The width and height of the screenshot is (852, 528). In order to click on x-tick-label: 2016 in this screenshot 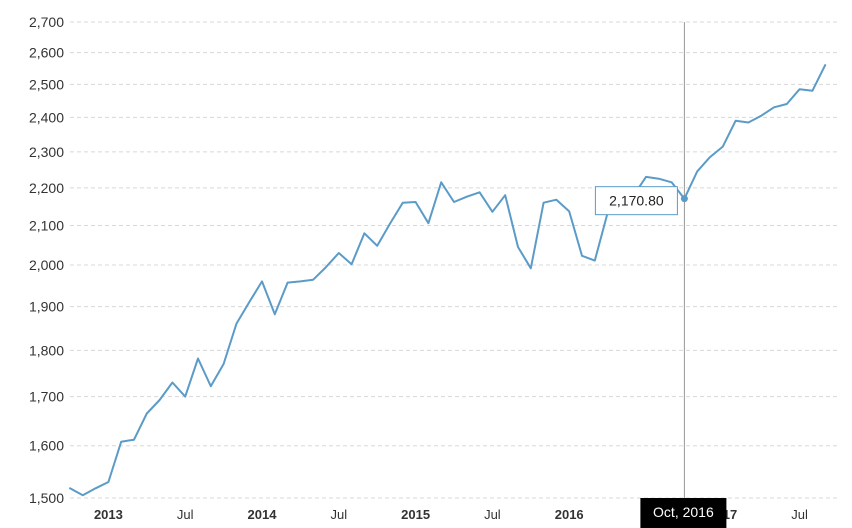, I will do `click(569, 514)`.